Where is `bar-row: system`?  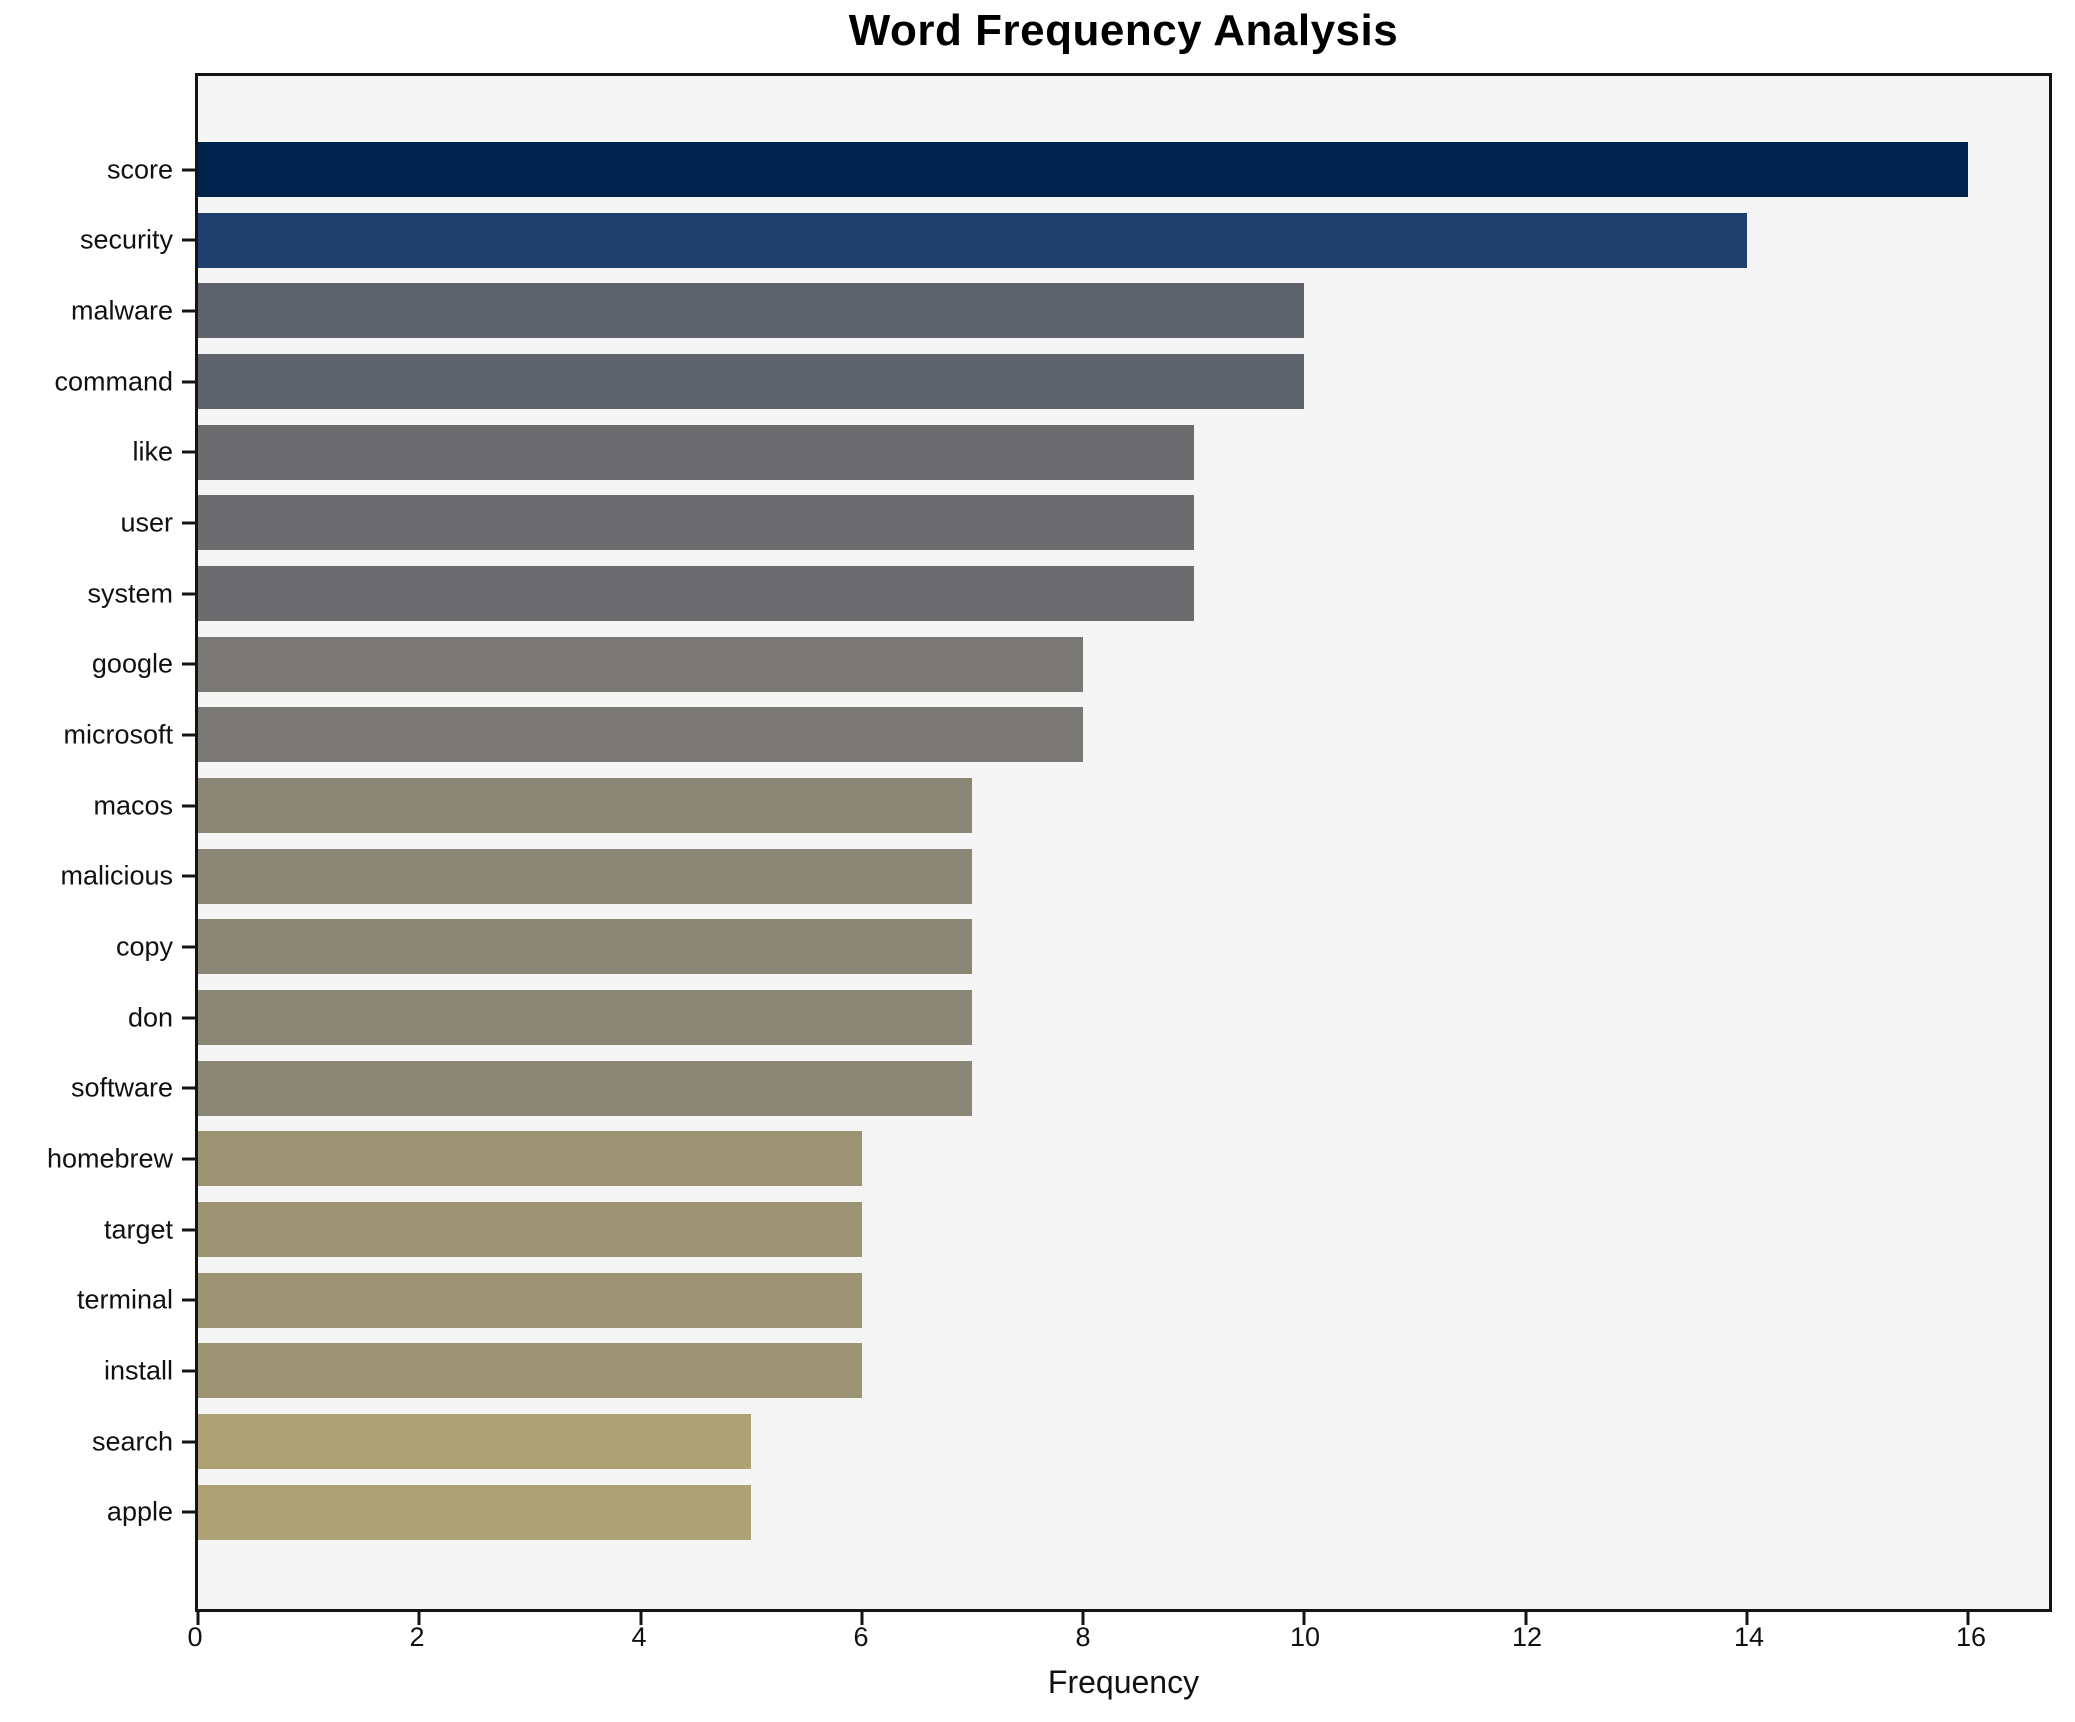
bar-row: system is located at coordinates (1068, 594).